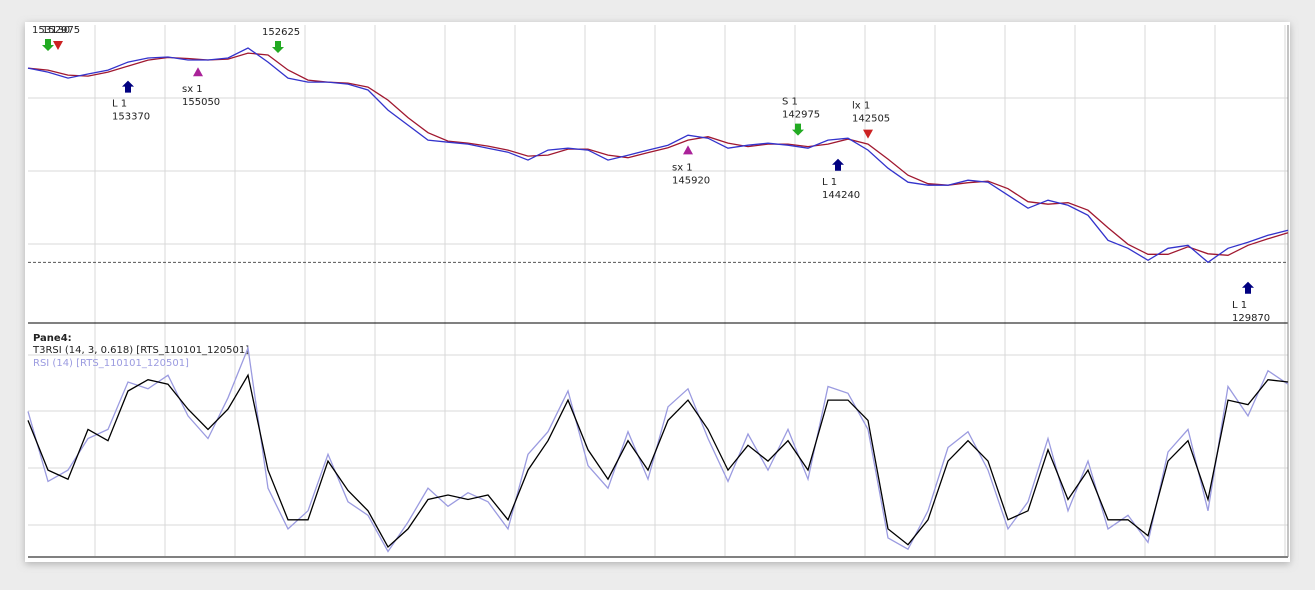 This screenshot has height=590, width=1315. I want to click on pane-title: Pane4:, so click(52, 338).